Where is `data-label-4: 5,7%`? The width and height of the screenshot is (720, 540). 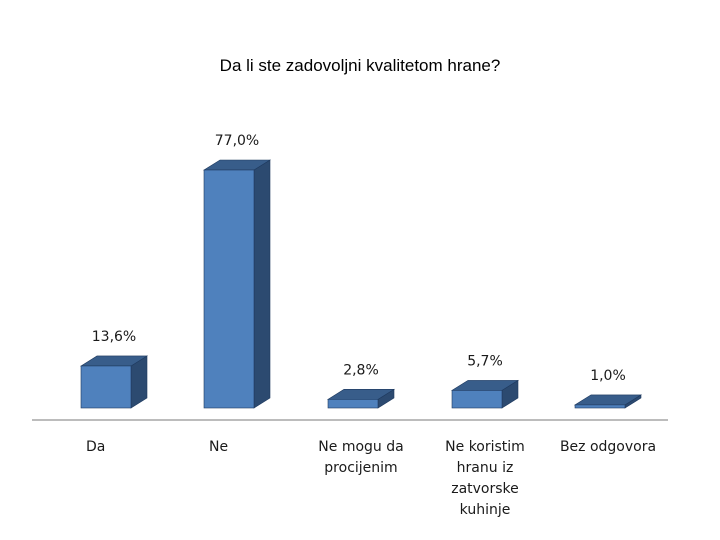 data-label-4: 5,7% is located at coordinates (485, 361).